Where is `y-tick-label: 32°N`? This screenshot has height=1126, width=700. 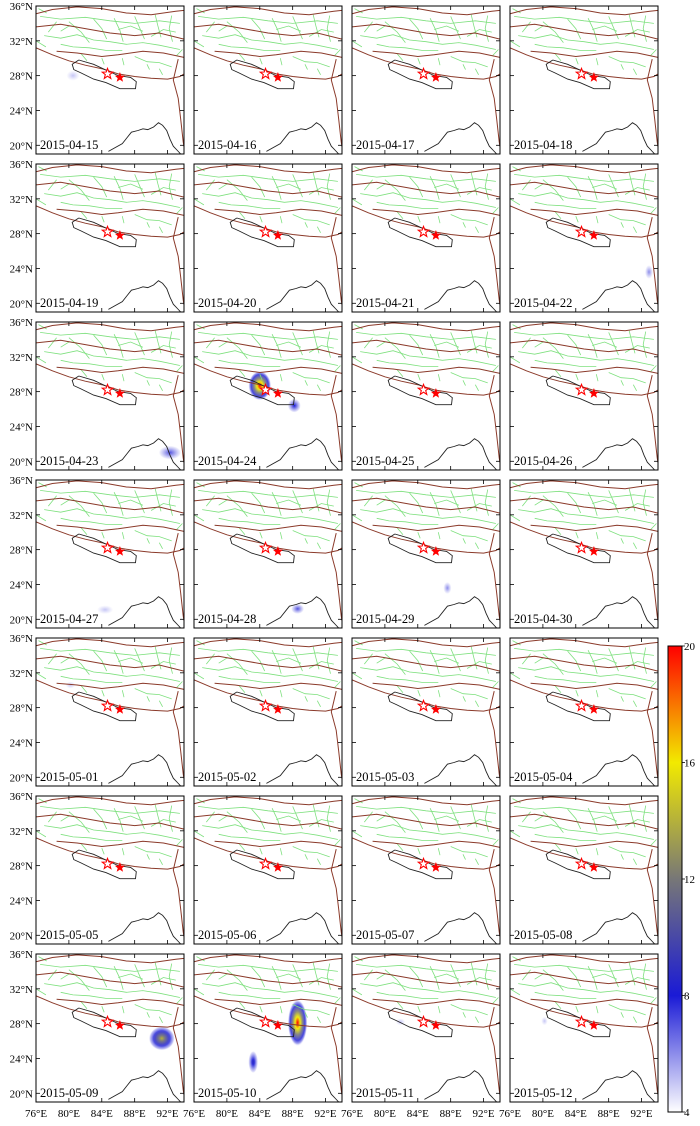
y-tick-label: 32°N is located at coordinates (21, 516).